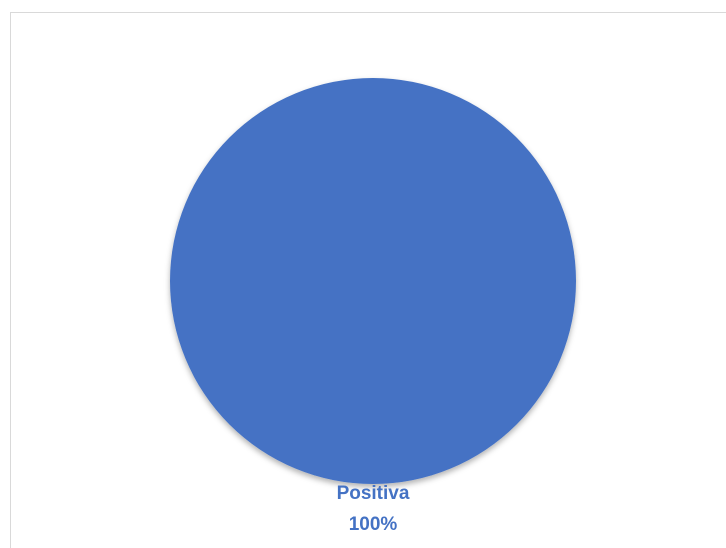 The width and height of the screenshot is (726, 548). Describe the element at coordinates (373, 524) in the screenshot. I see `data-label-value: 100%` at that location.